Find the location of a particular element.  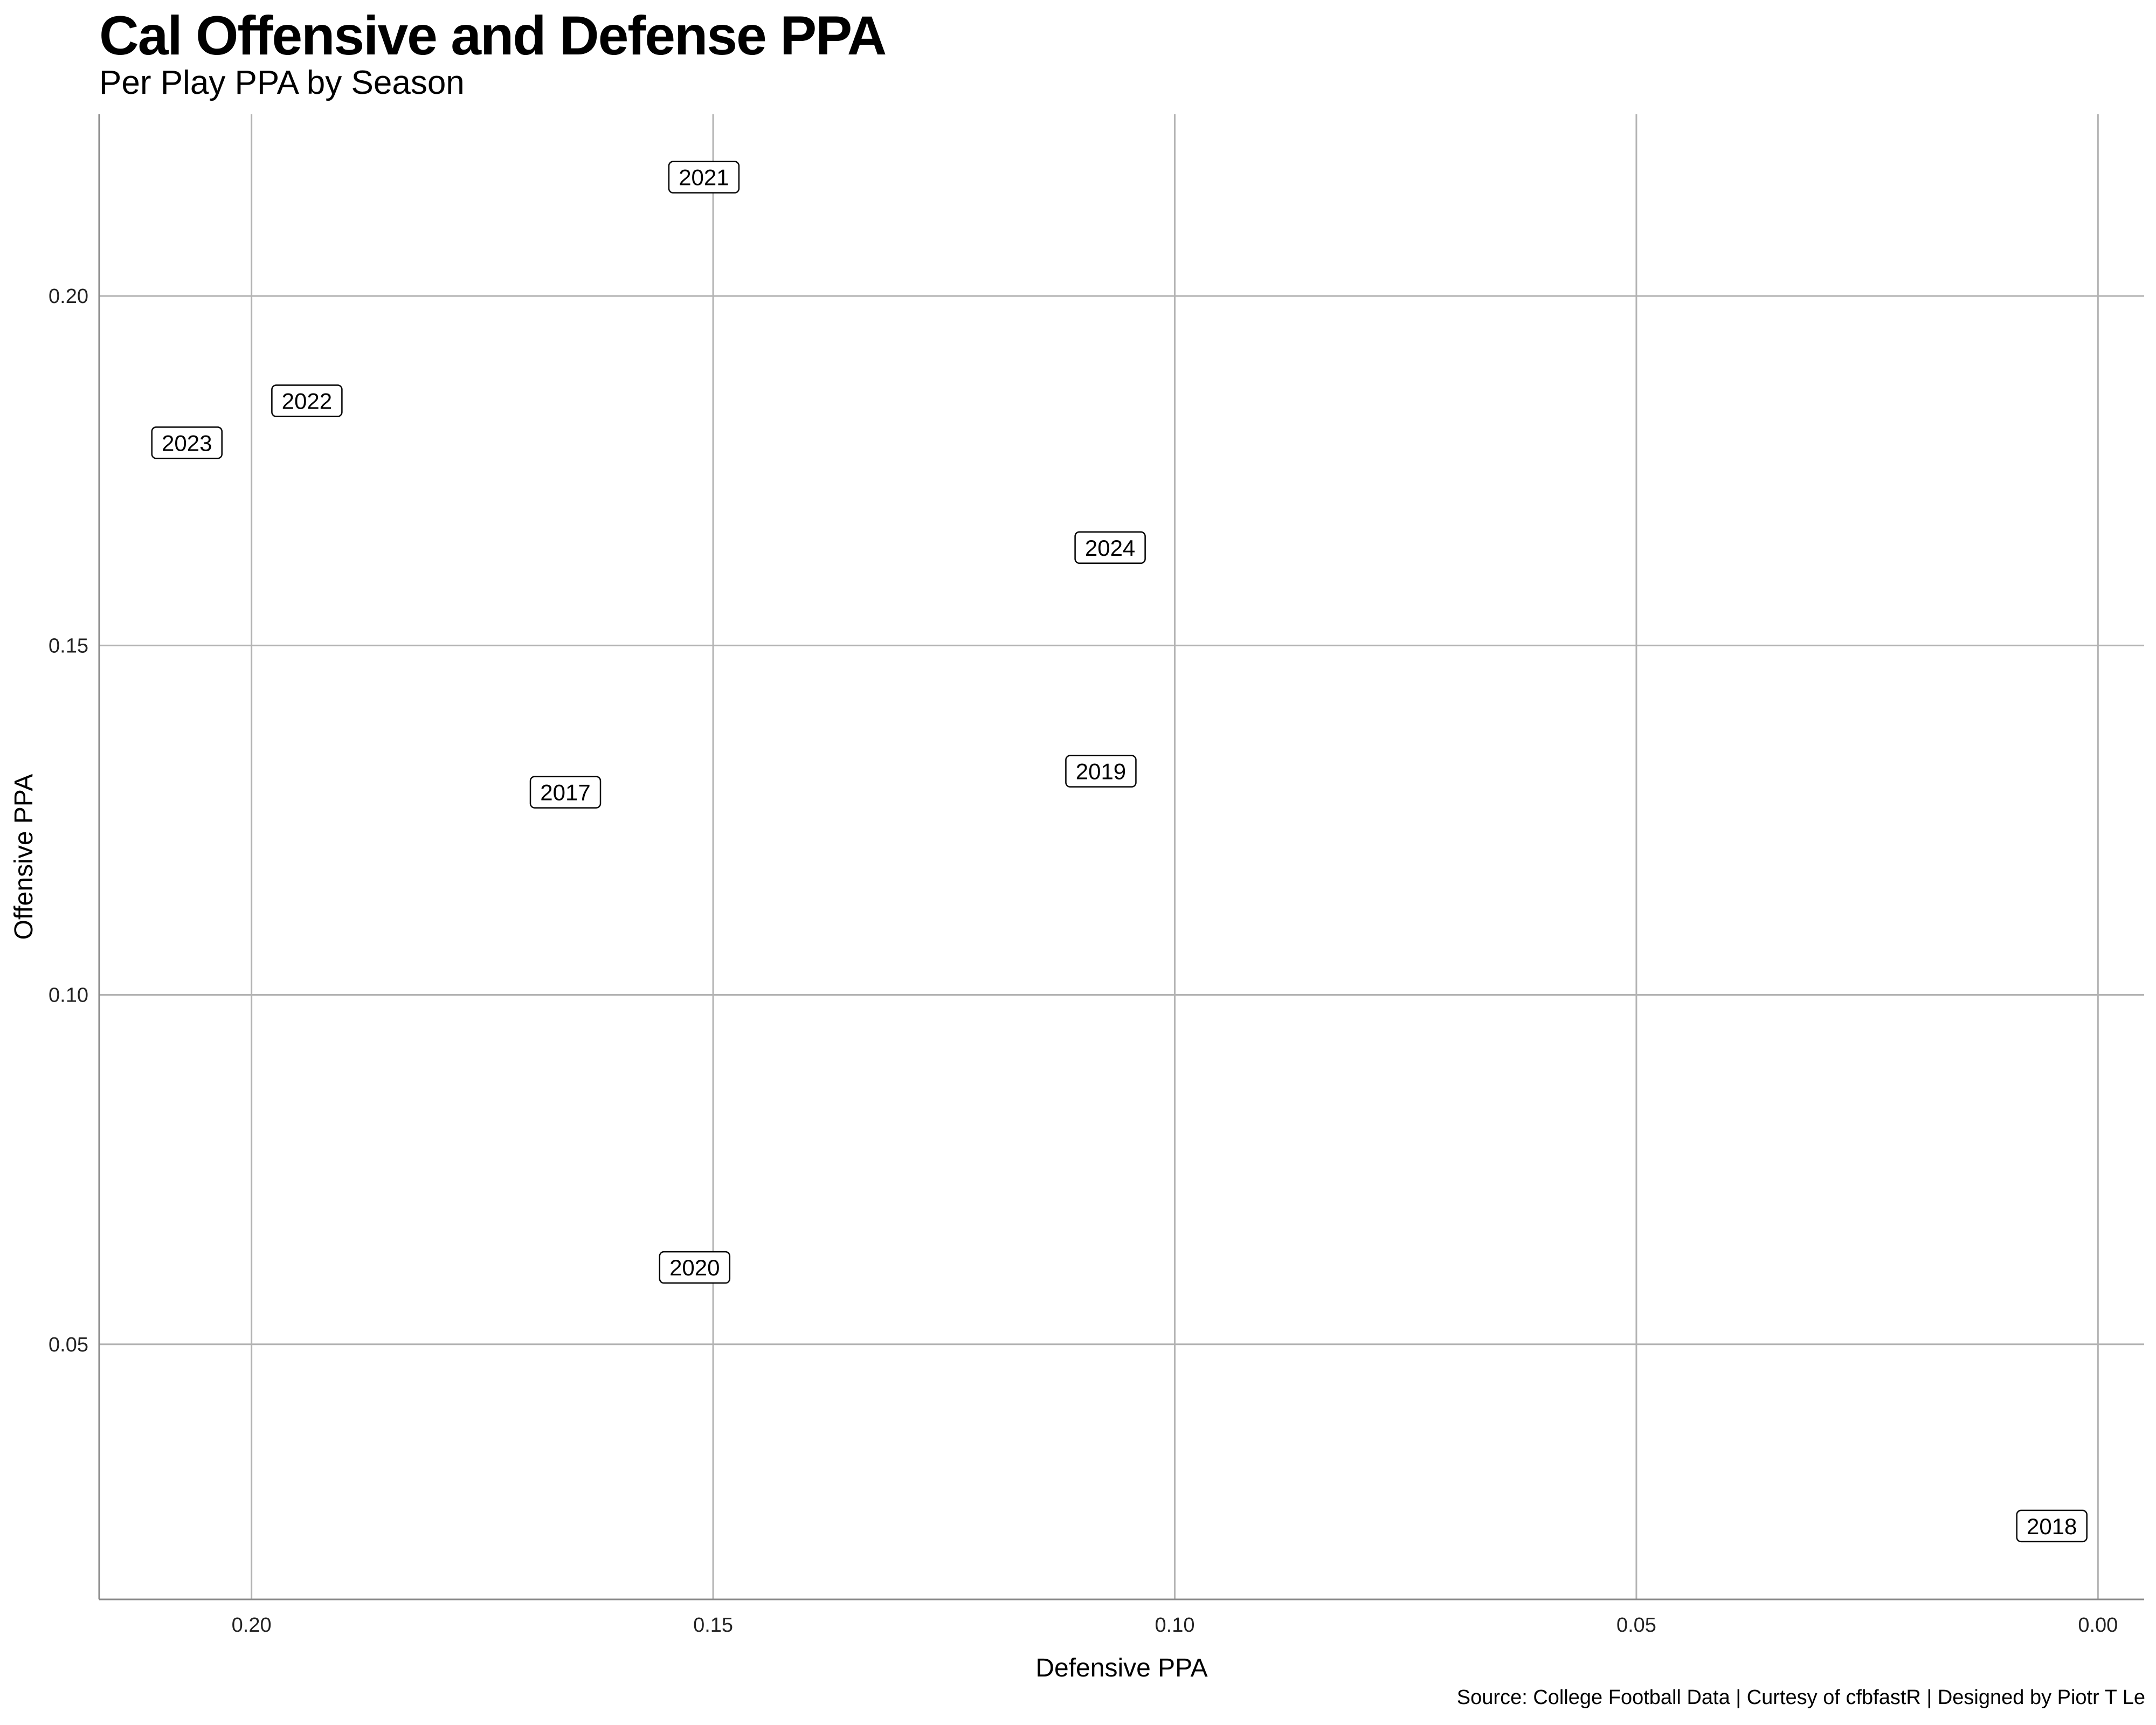

point-label: 2024 is located at coordinates (1110, 548).